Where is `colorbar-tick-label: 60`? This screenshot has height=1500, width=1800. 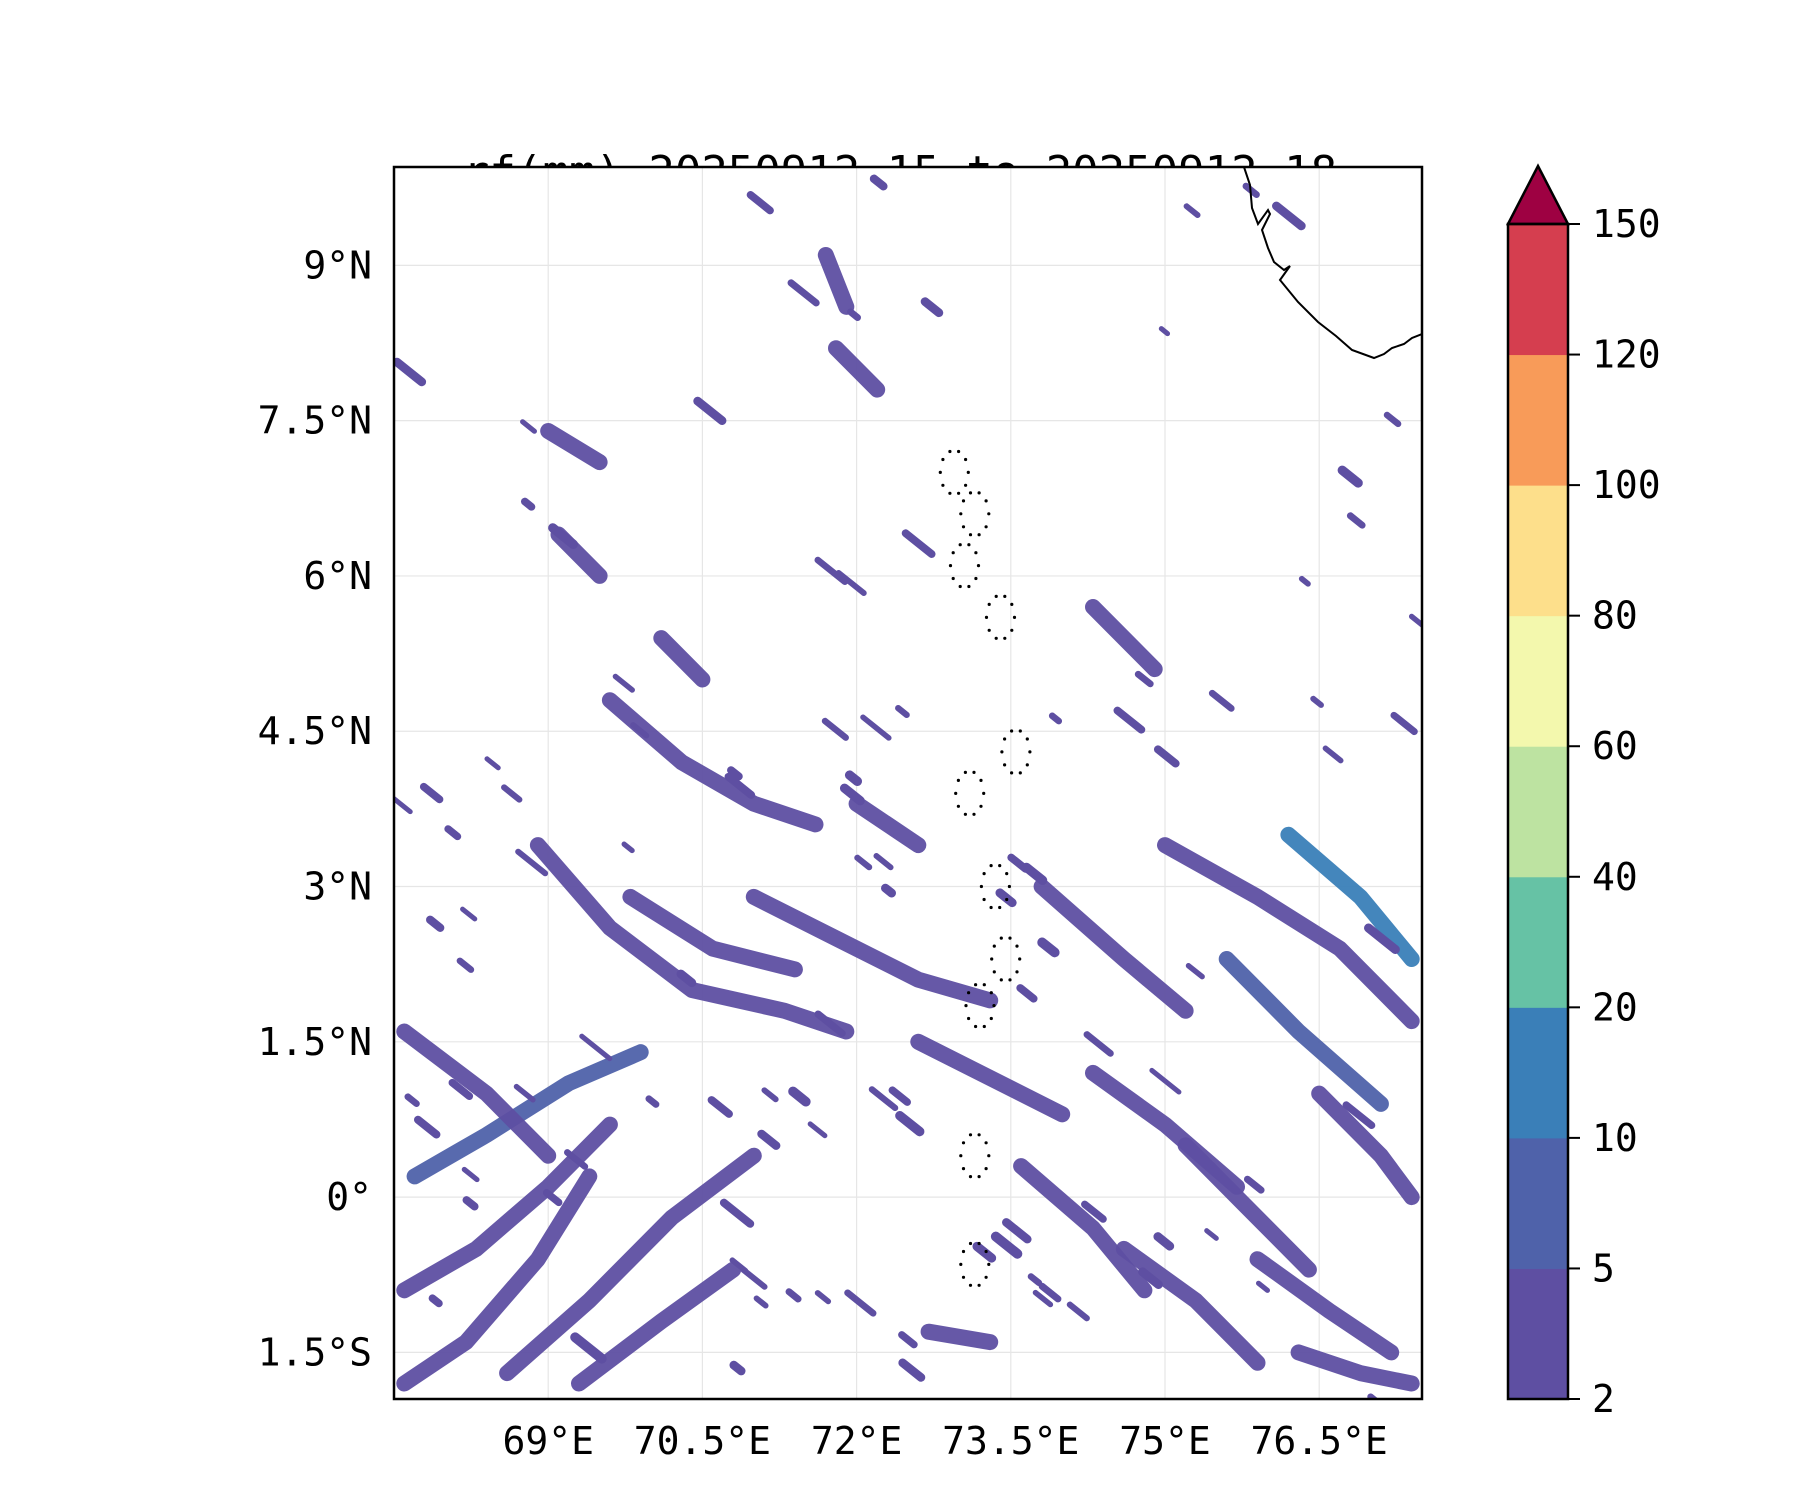
colorbar-tick-label: 60 is located at coordinates (1615, 746).